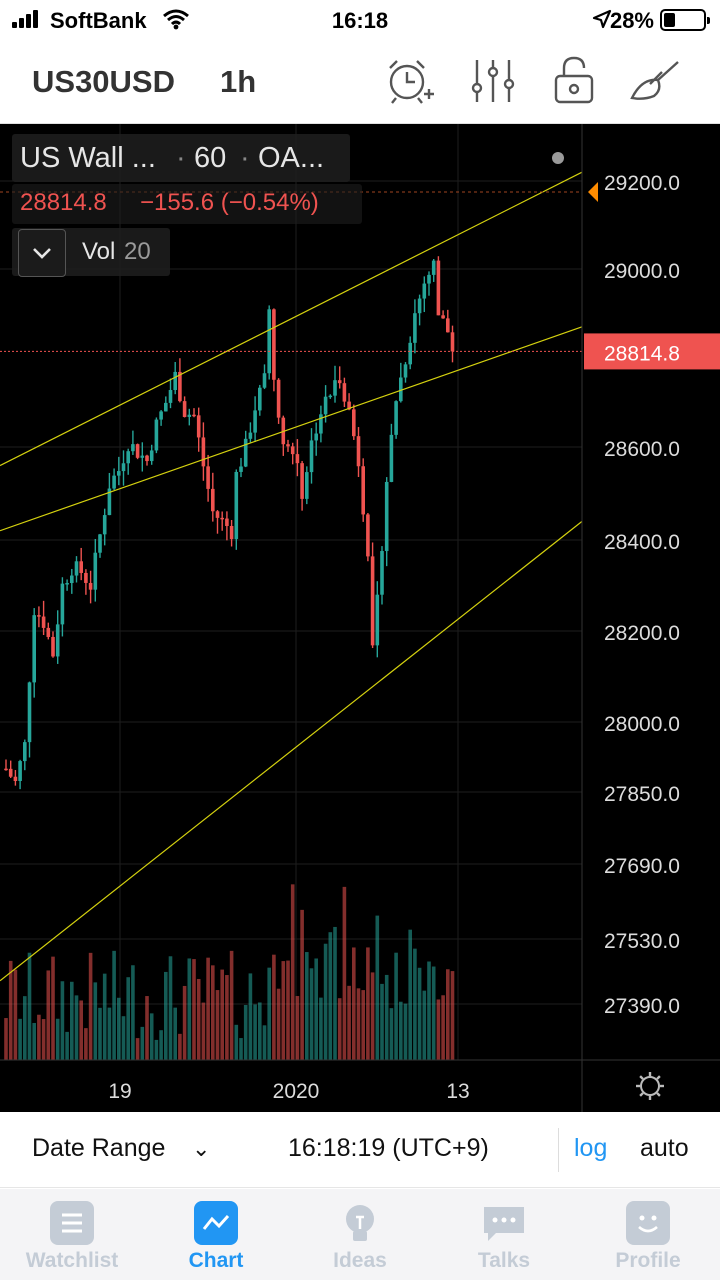 This screenshot has width=720, height=1280. Describe the element at coordinates (229, 202) in the screenshot. I see `legend-change: −155.6 (−0.54%)` at that location.